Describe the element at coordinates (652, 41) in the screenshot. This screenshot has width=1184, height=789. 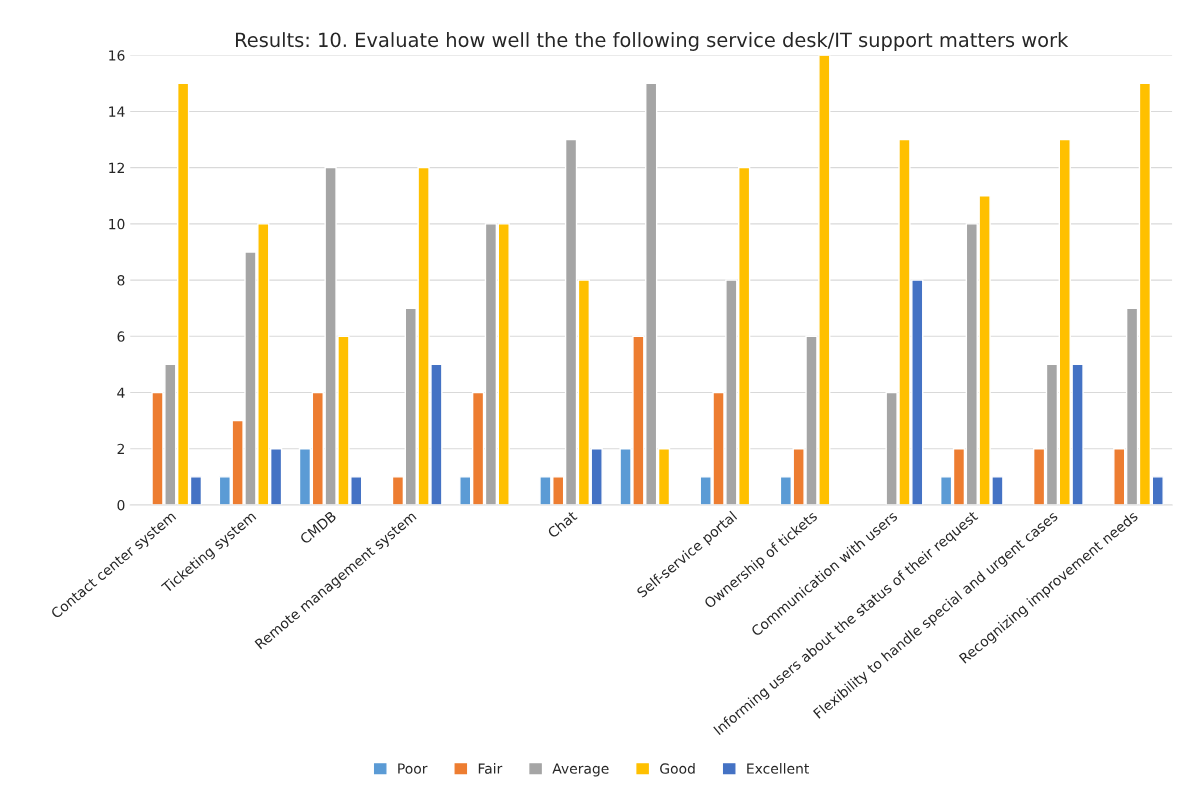
I see `chart-title: Results: 10. Evaluate how well the the following service desk/IT support matters work` at that location.